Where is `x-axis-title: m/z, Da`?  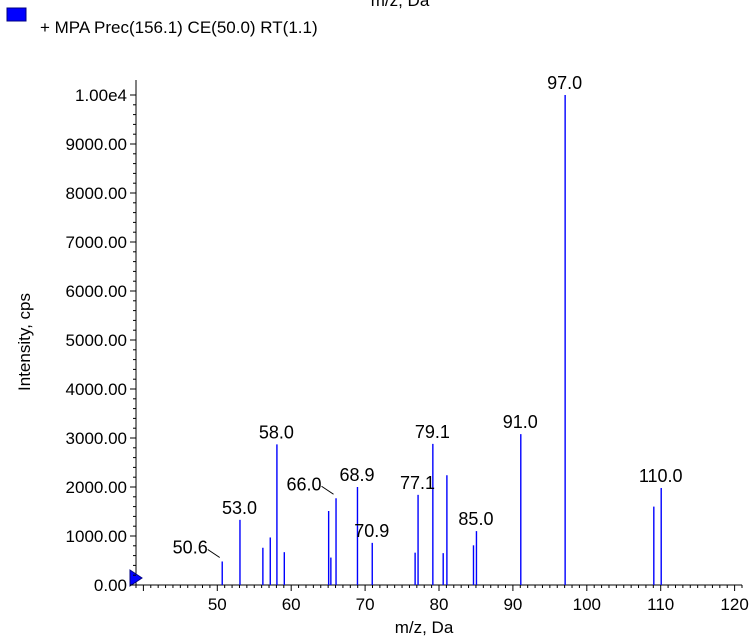 x-axis-title: m/z, Da is located at coordinates (424, 627).